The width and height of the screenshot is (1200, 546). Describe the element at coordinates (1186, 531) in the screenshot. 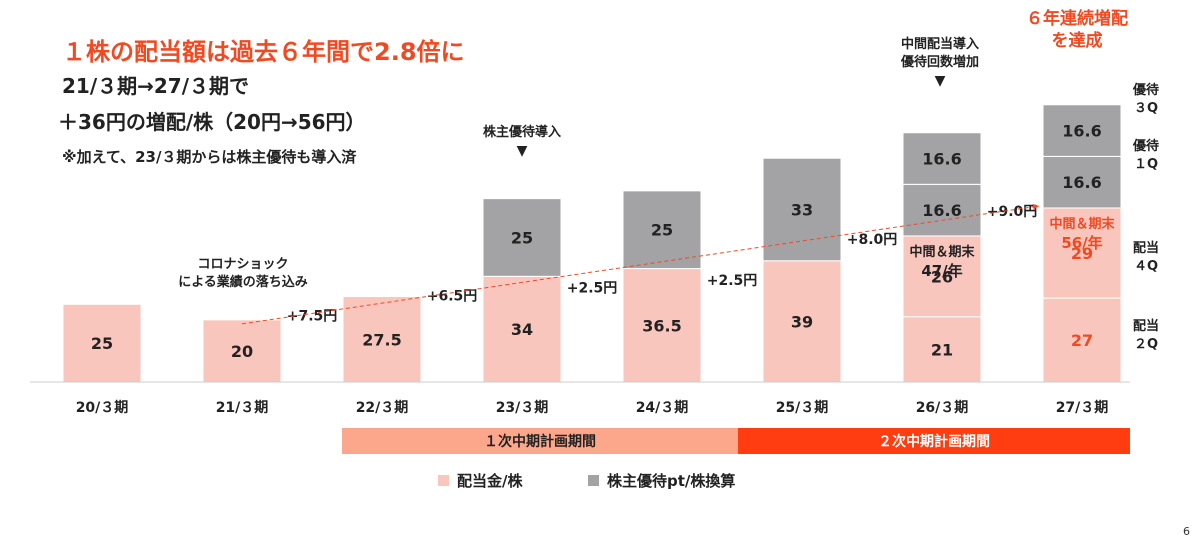

I see `page-number: 6` at that location.